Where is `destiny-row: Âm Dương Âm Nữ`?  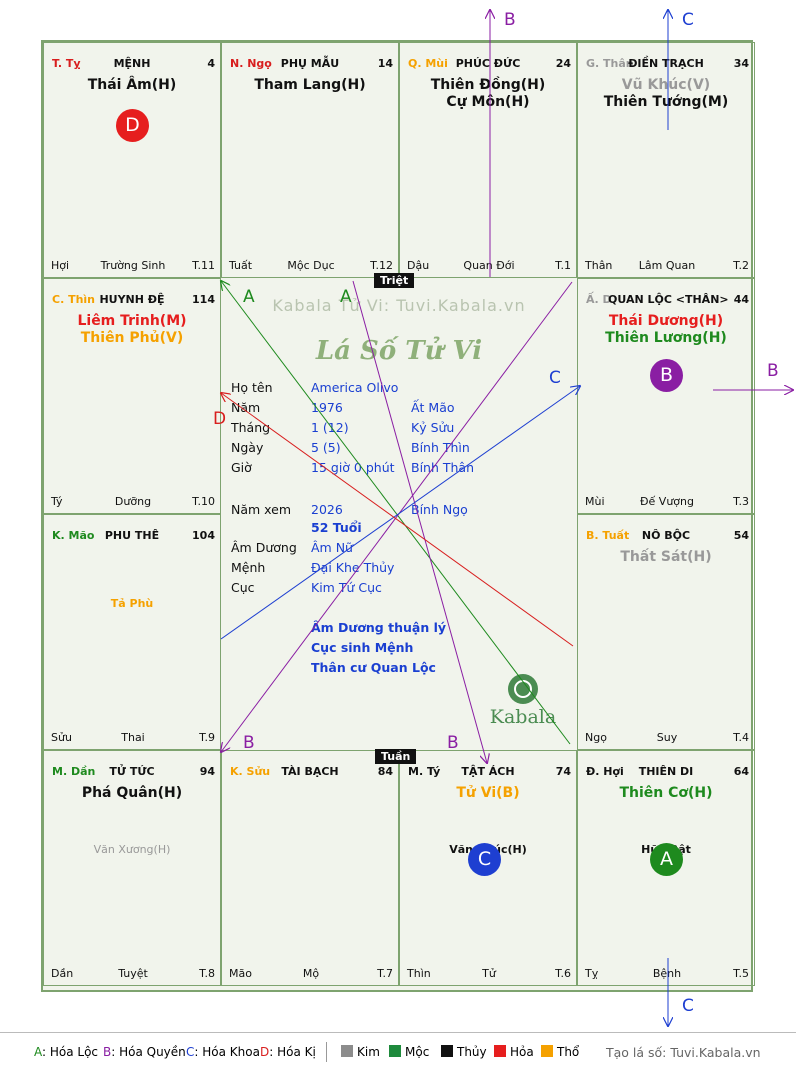
destiny-row: Âm Dương Âm Nữ is located at coordinates (401, 548).